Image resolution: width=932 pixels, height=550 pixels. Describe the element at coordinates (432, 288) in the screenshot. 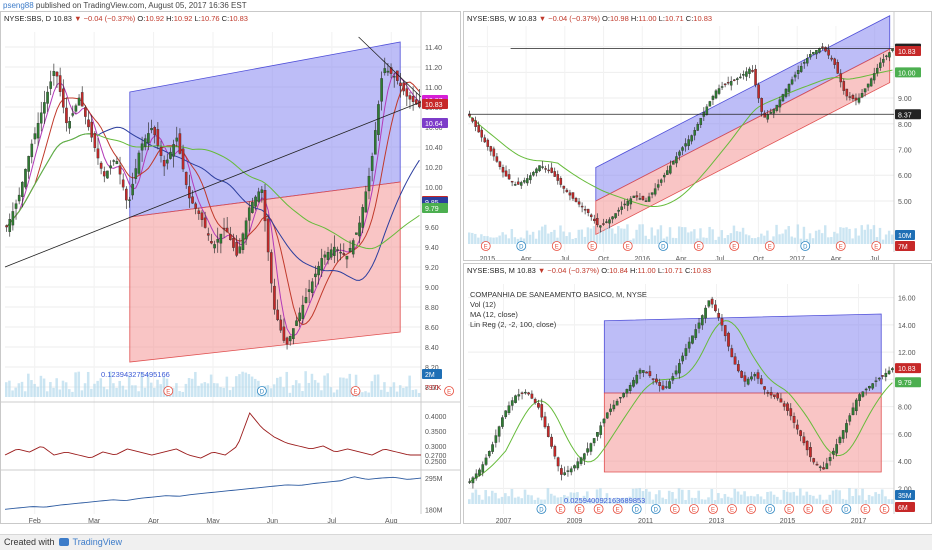

I see `y-tick-label: 9.00` at that location.